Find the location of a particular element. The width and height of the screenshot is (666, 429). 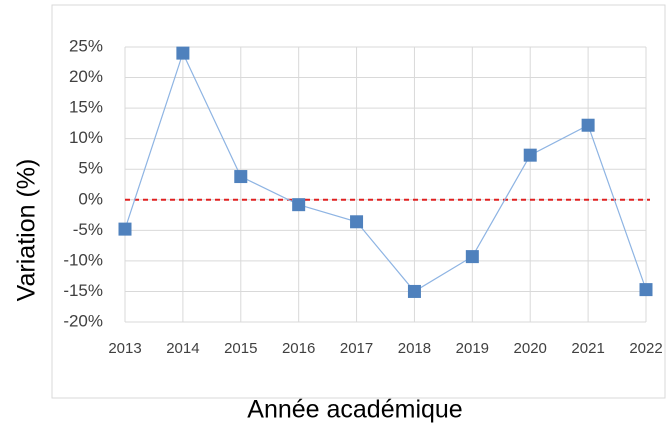

y-axis-title: Variation (%) is located at coordinates (27, 230).